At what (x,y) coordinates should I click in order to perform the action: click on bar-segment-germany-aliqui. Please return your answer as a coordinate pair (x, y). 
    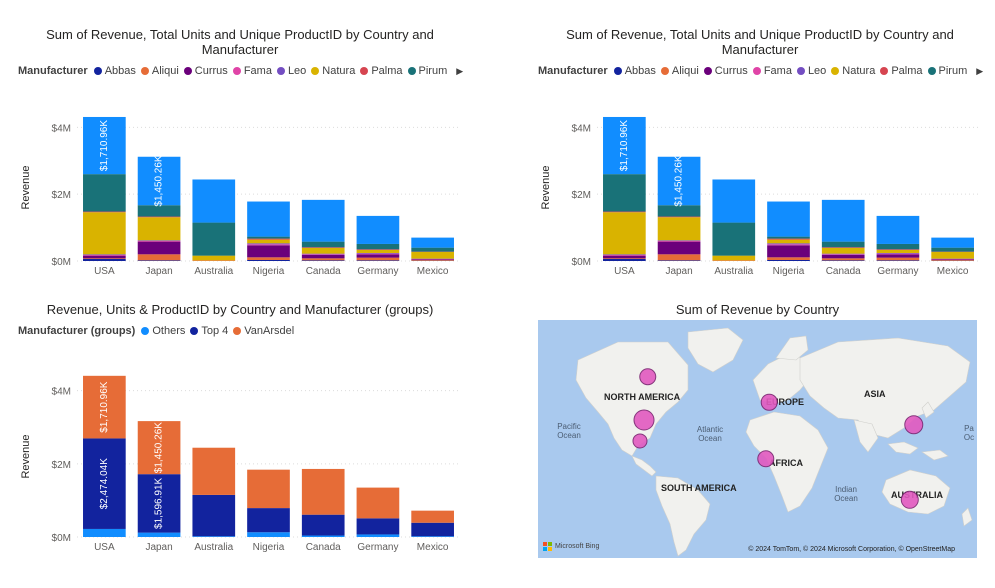
    Looking at the image, I should click on (378, 259).